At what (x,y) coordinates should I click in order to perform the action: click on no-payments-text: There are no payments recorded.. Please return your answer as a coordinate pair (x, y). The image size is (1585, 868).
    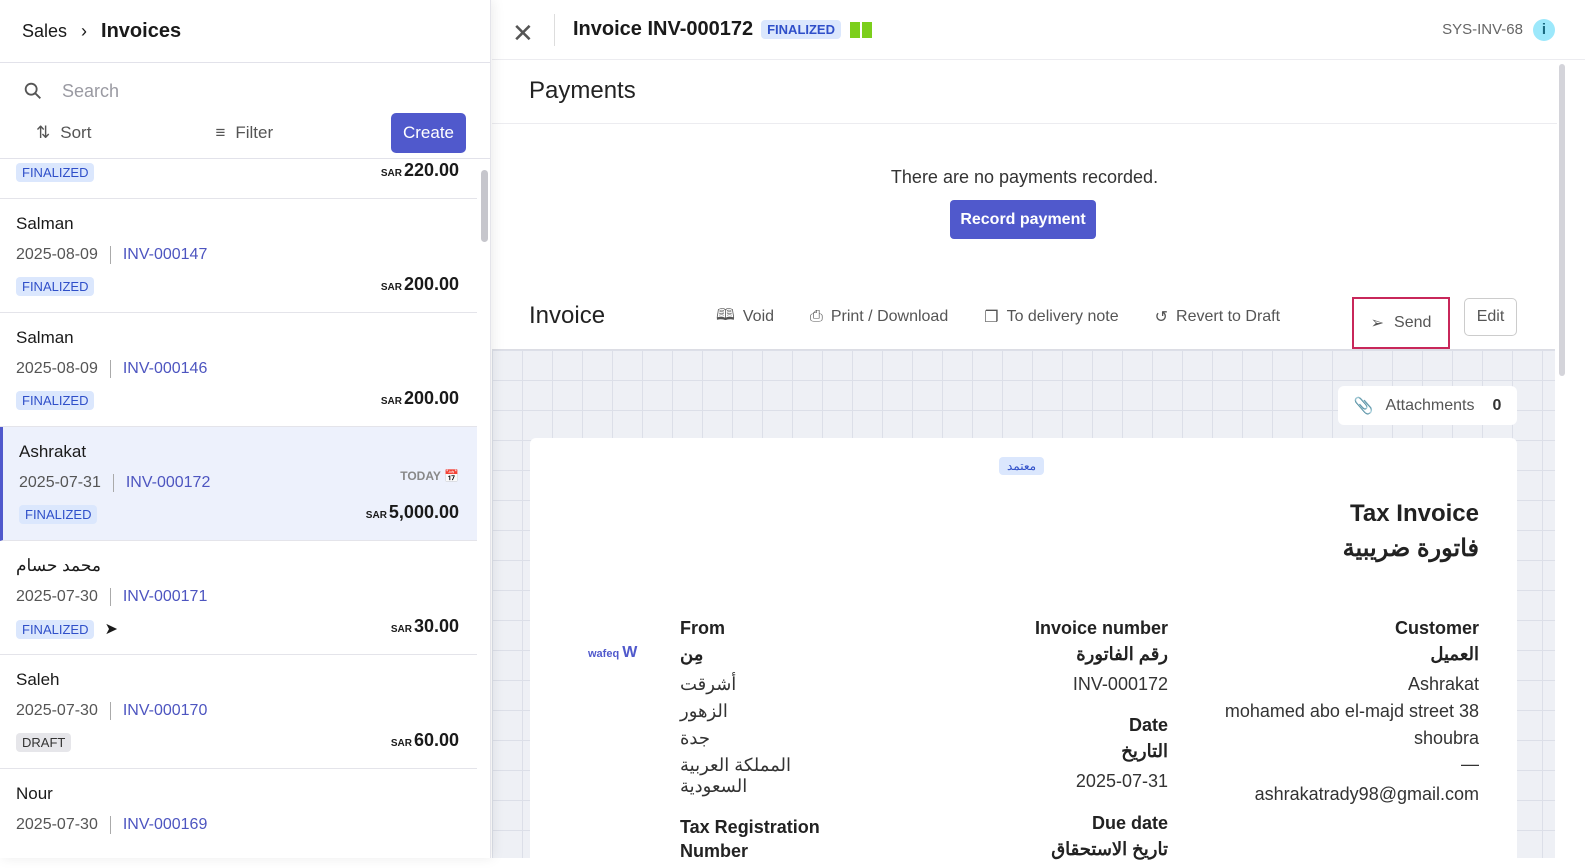
    Looking at the image, I should click on (1024, 177).